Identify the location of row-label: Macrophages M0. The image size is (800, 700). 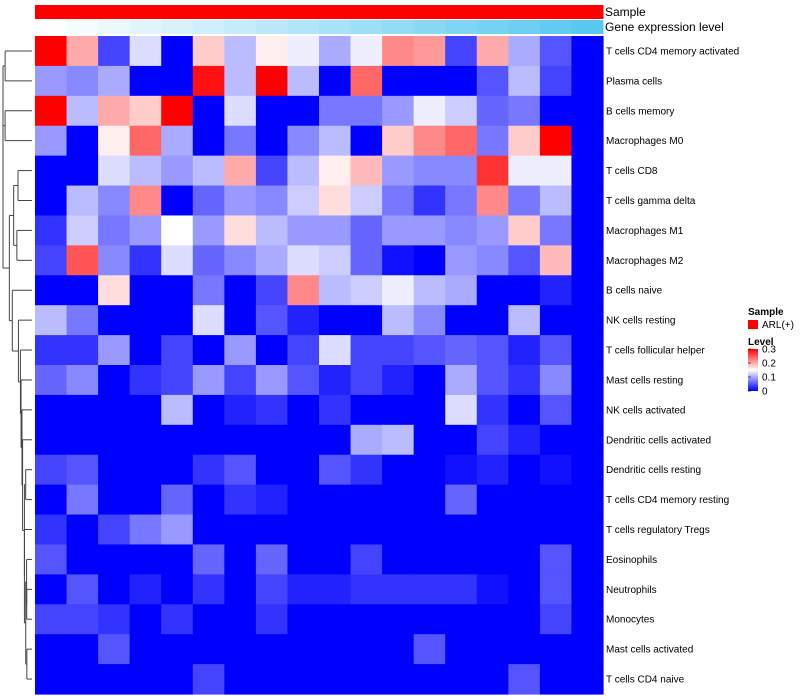
(645, 141).